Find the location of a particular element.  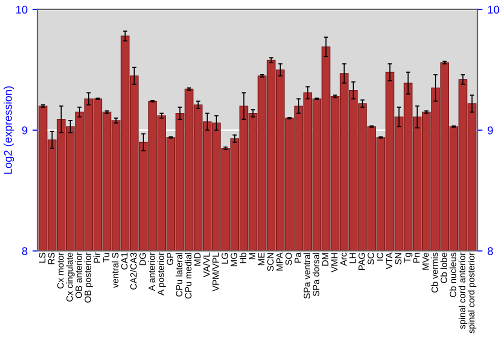

x-tick-label: ME is located at coordinates (261, 259).